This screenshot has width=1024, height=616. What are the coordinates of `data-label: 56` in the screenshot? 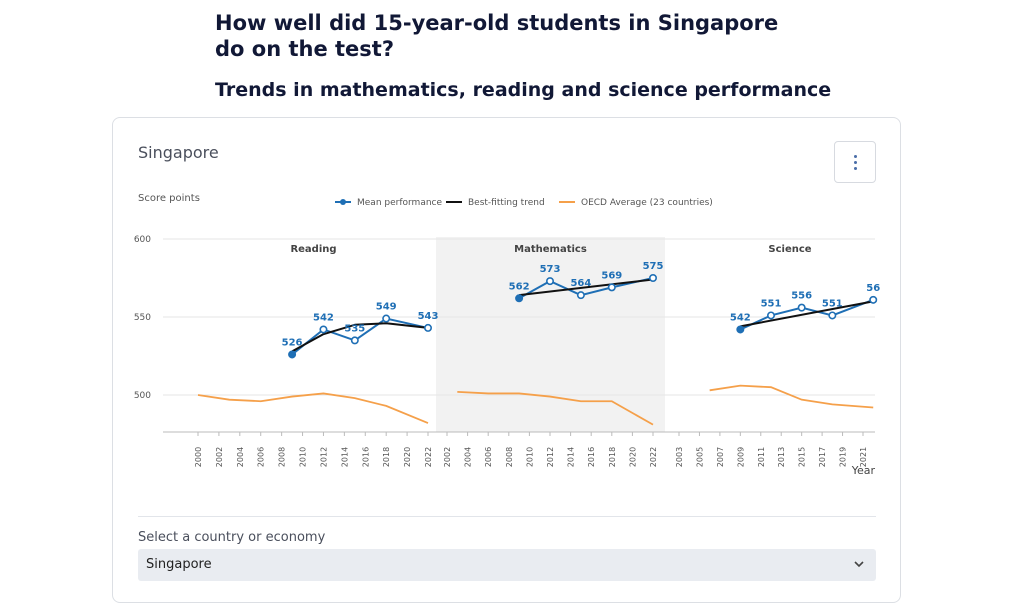 It's located at (873, 288).